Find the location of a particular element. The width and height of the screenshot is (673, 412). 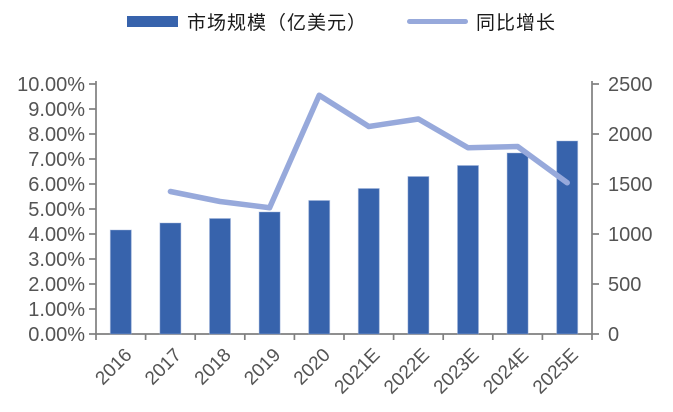

right-axis-tick-label: 1000 is located at coordinates (630, 235).